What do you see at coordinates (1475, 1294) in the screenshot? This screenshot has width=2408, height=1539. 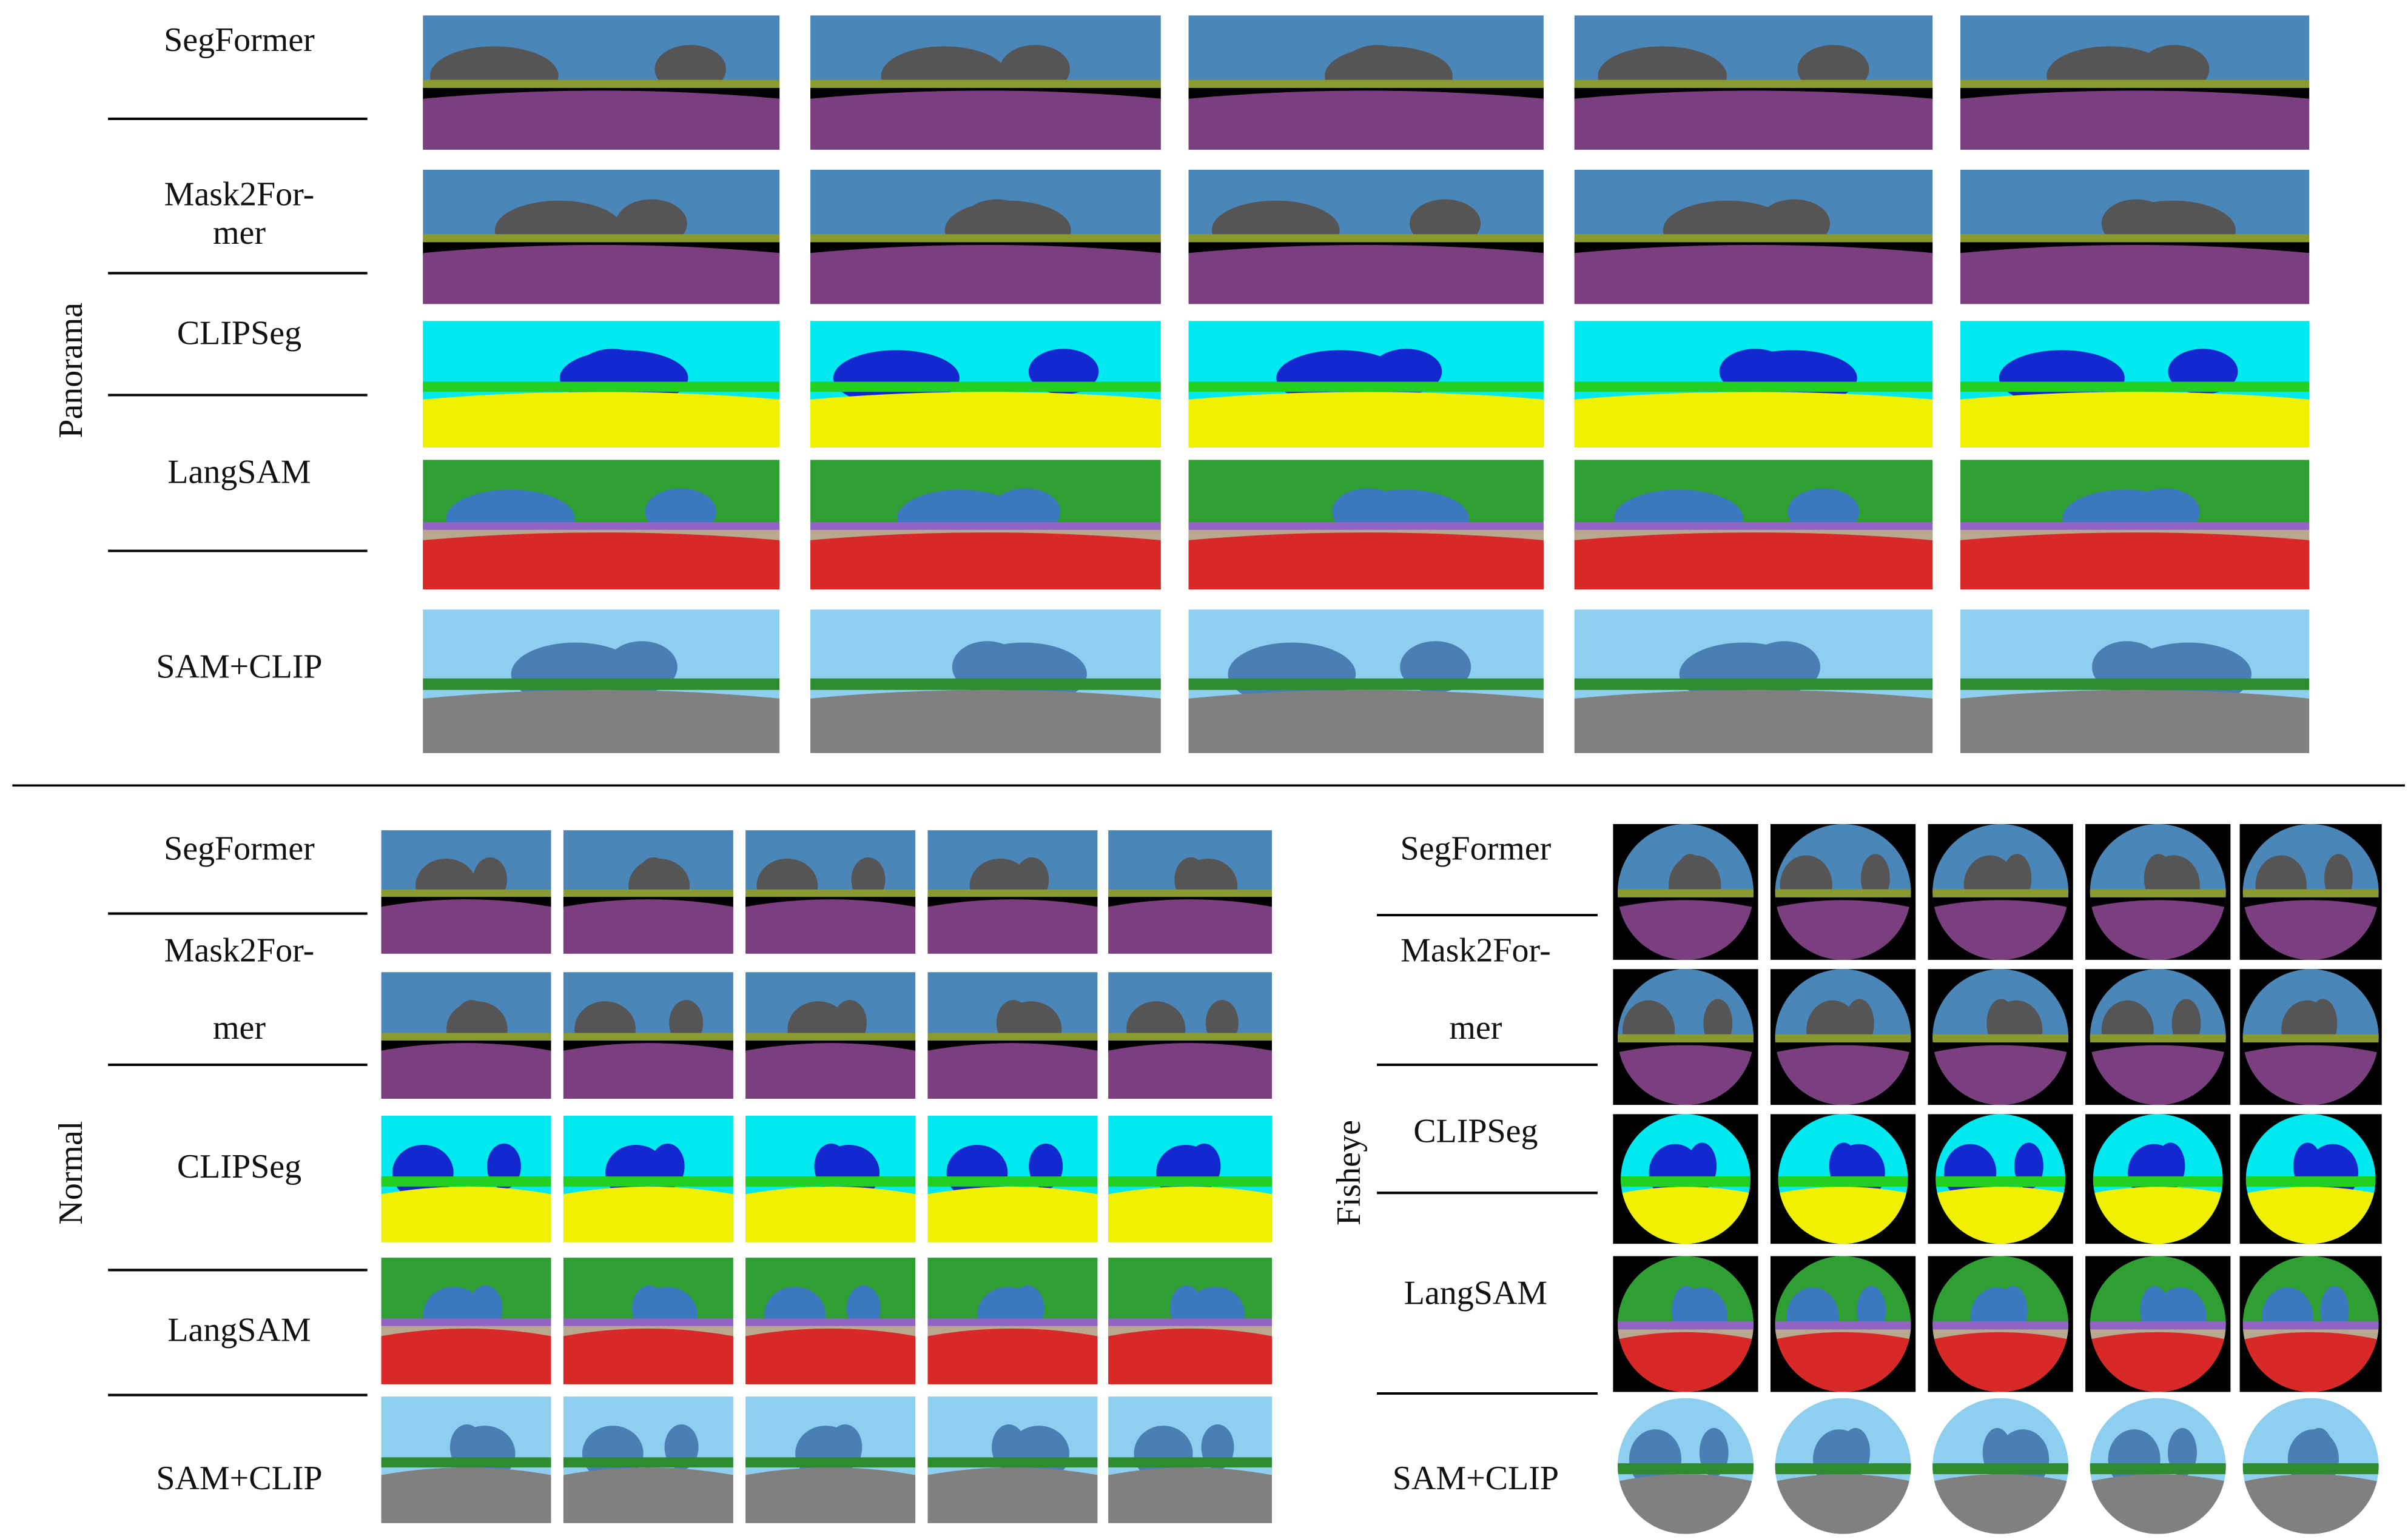 I see `method-name: LangSAM` at bounding box center [1475, 1294].